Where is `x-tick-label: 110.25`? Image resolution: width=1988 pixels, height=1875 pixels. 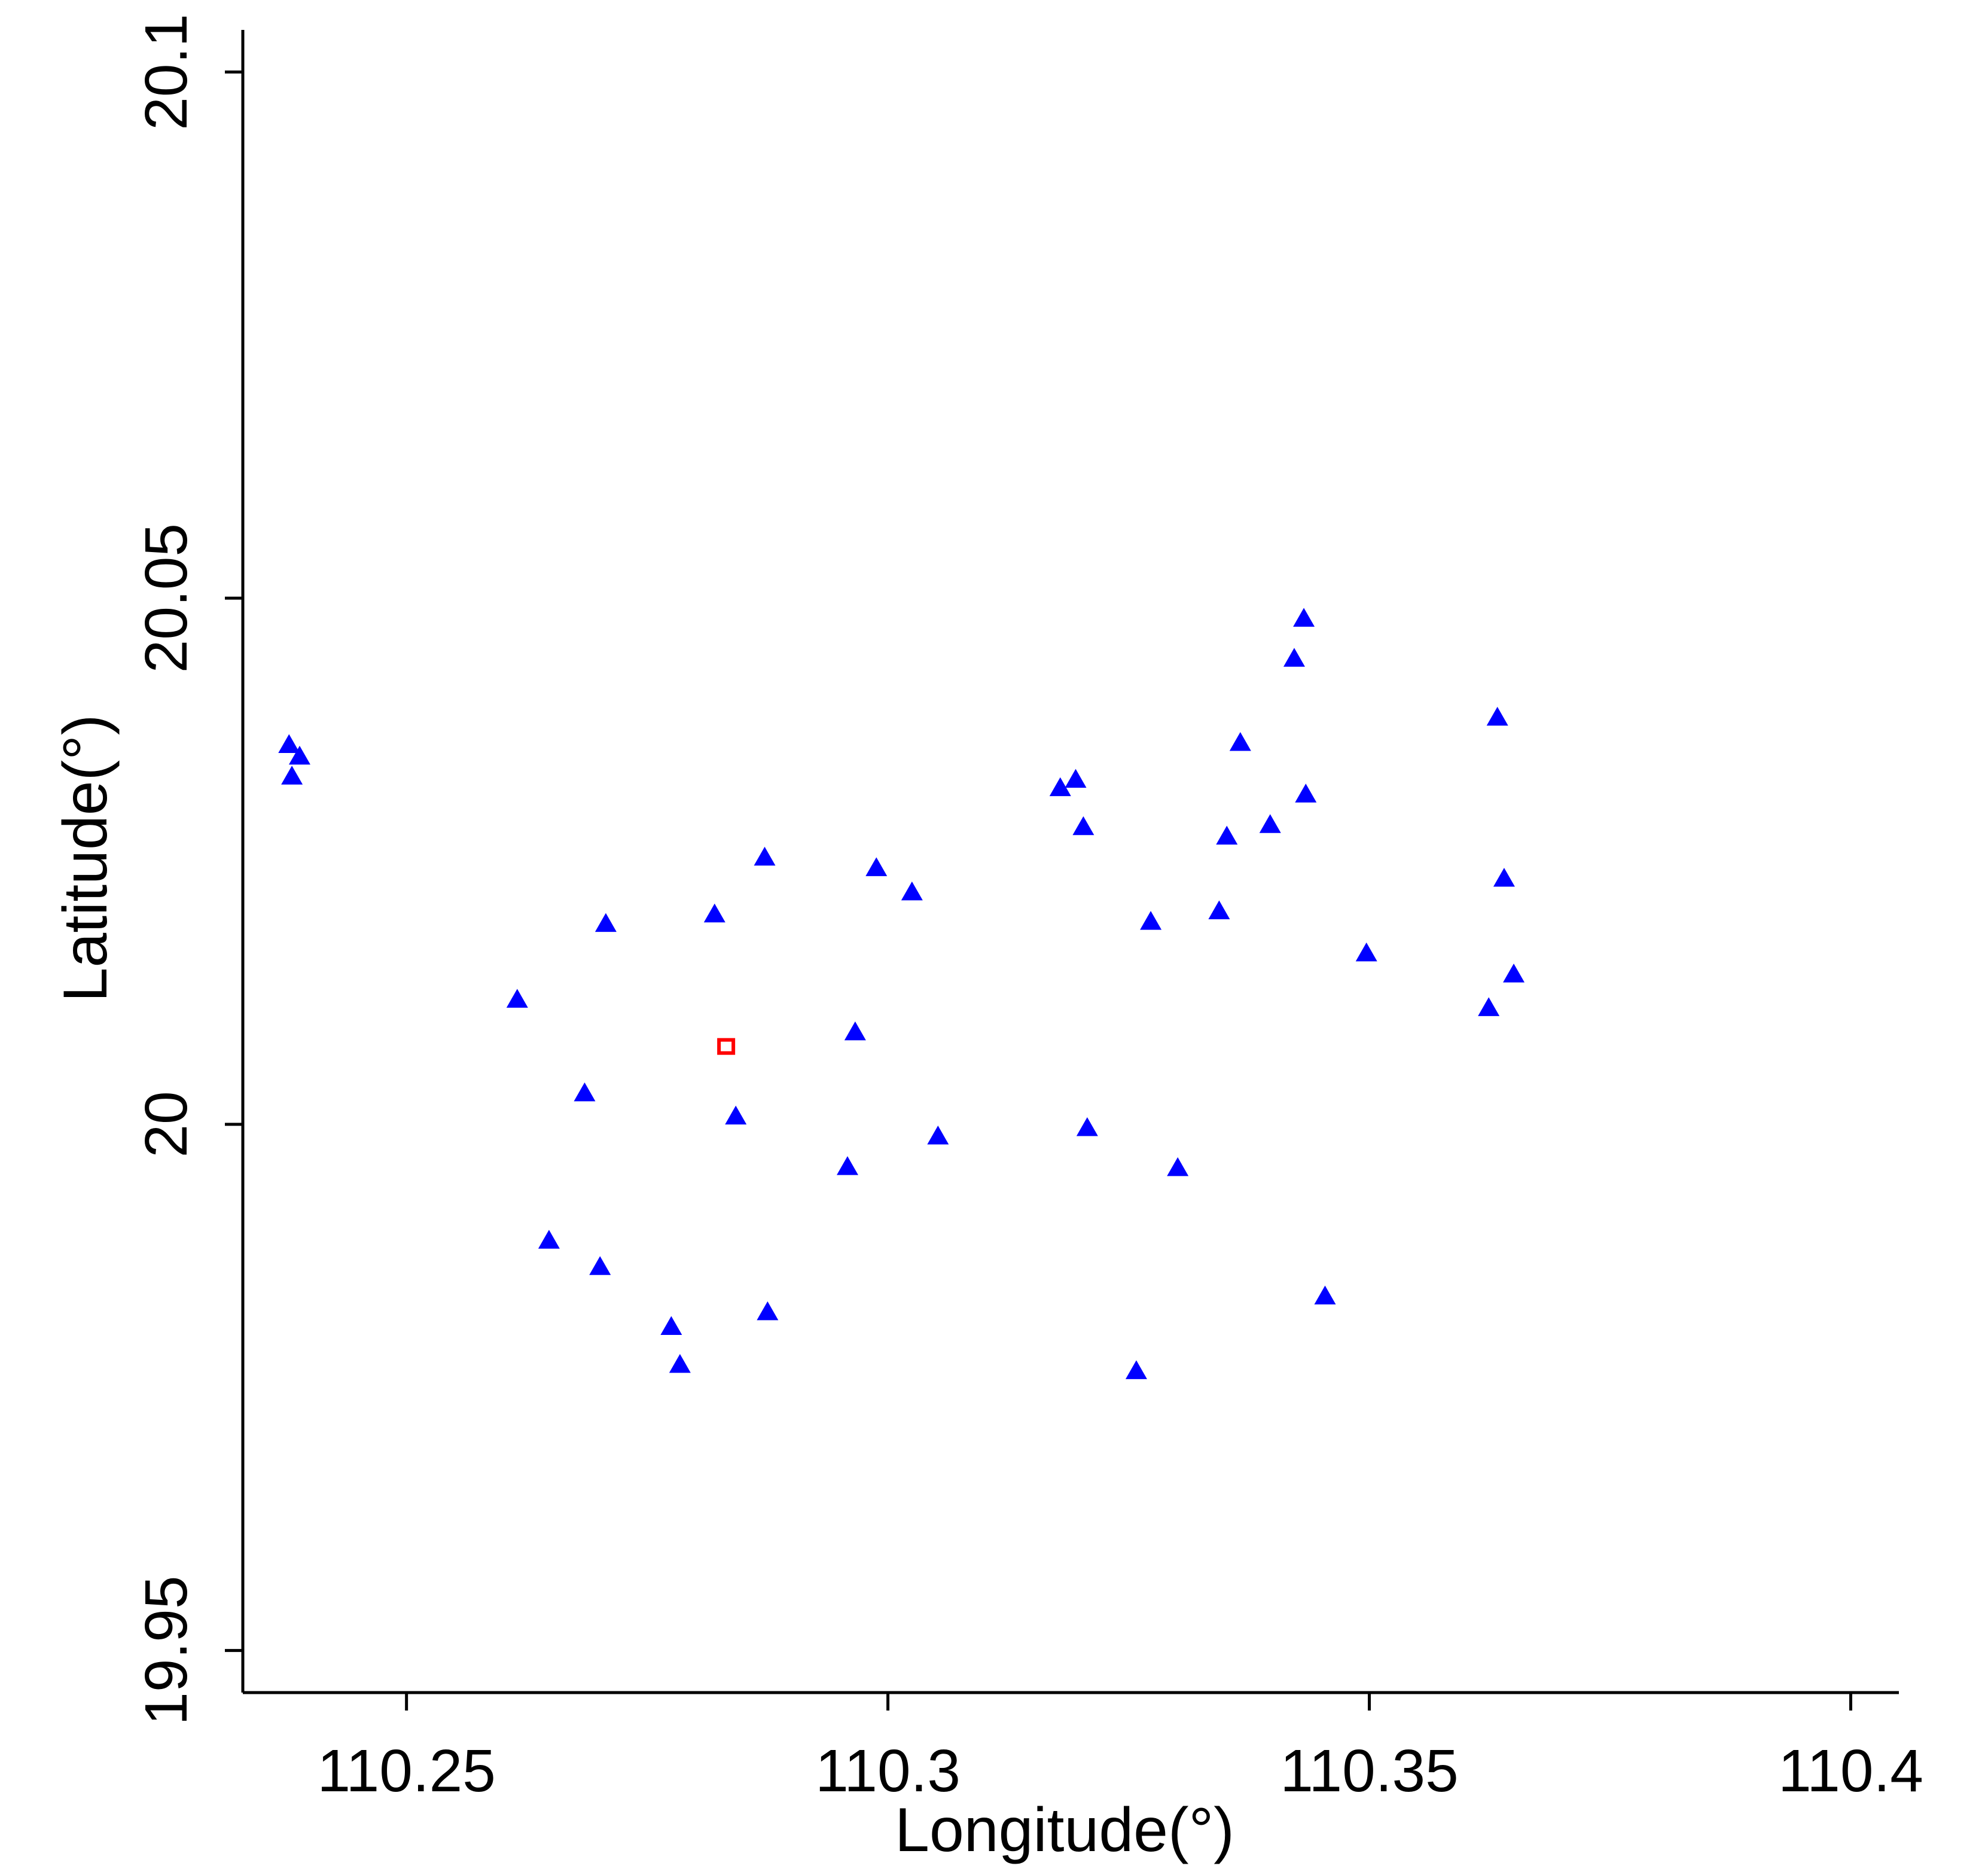 x-tick-label: 110.25 is located at coordinates (406, 1770).